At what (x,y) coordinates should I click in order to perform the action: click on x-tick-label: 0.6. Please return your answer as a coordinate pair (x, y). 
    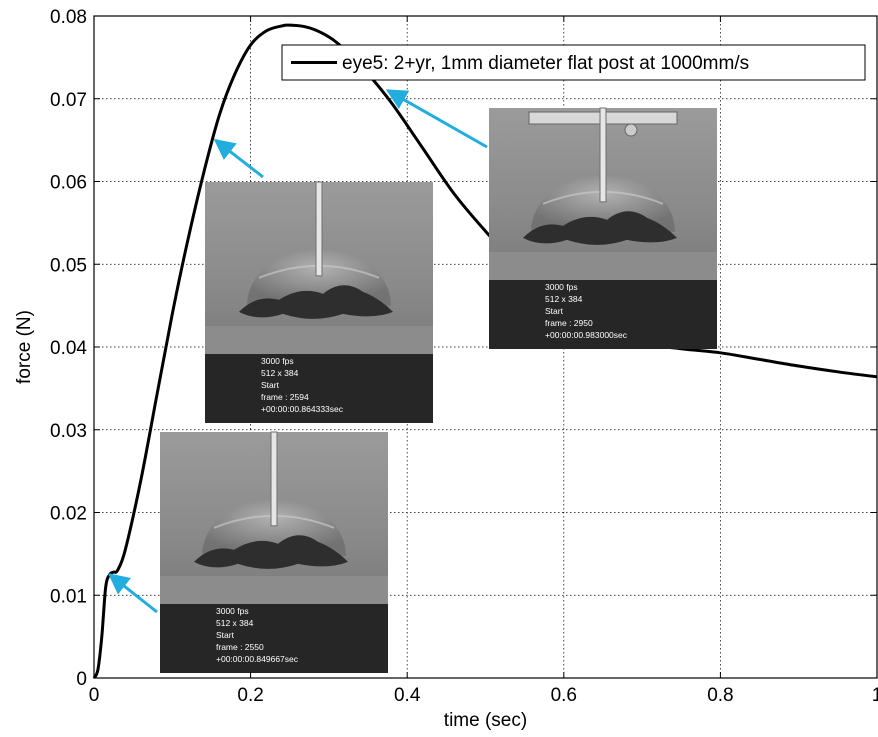
    Looking at the image, I should click on (564, 695).